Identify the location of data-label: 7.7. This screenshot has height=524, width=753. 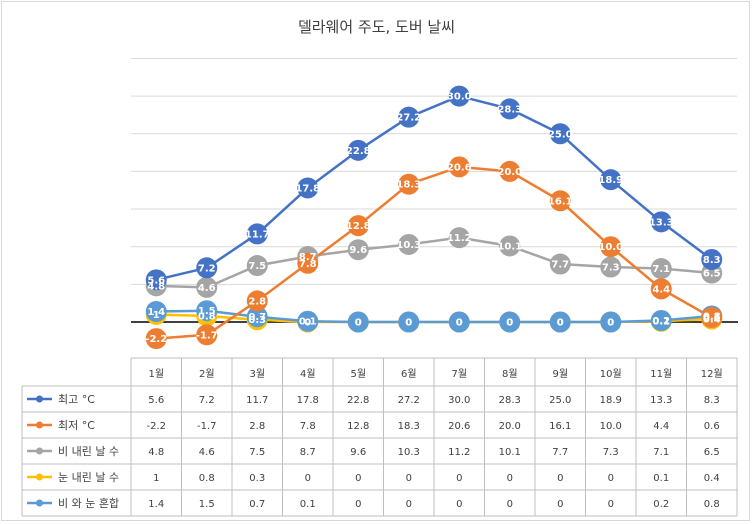
(560, 265).